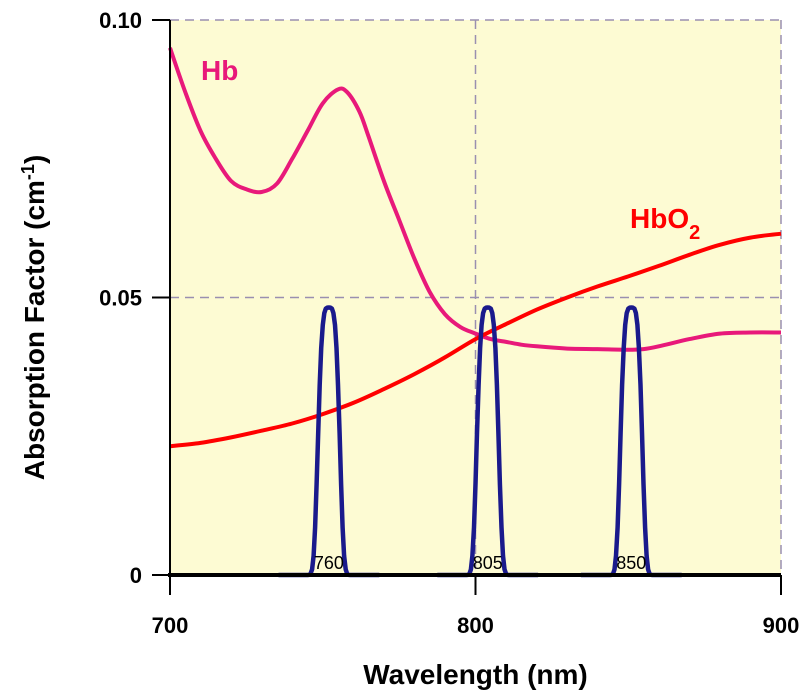 This screenshot has height=694, width=809. What do you see at coordinates (488, 563) in the screenshot?
I see `peak-label-805: 805` at bounding box center [488, 563].